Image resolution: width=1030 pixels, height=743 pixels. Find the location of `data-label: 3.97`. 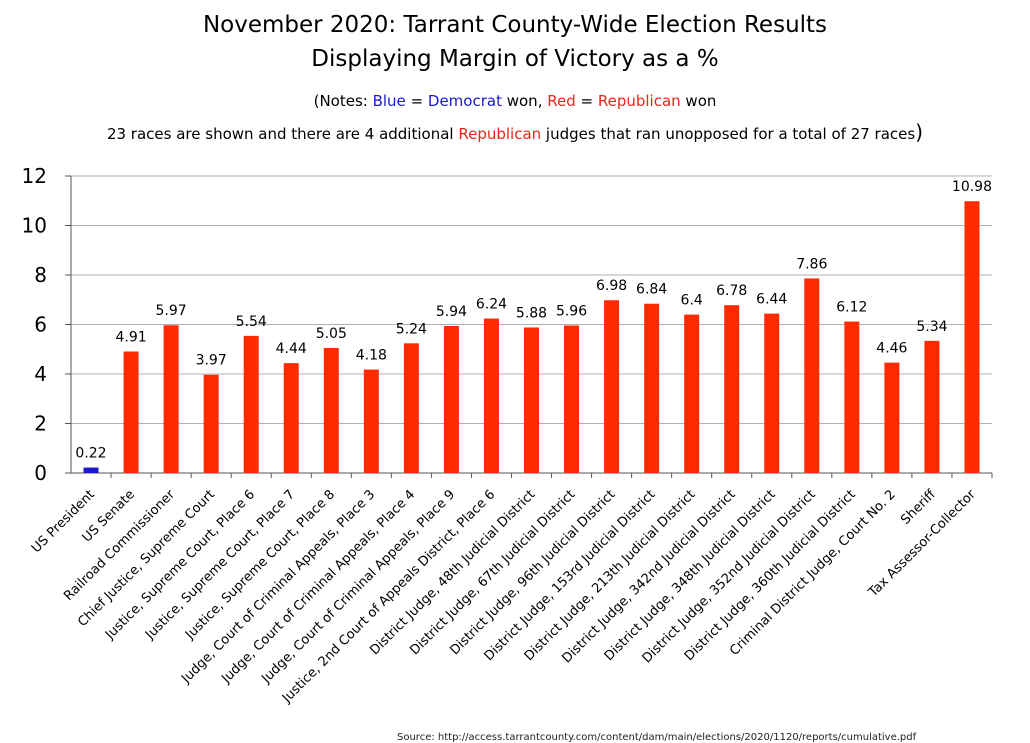

data-label: 3.97 is located at coordinates (211, 361).